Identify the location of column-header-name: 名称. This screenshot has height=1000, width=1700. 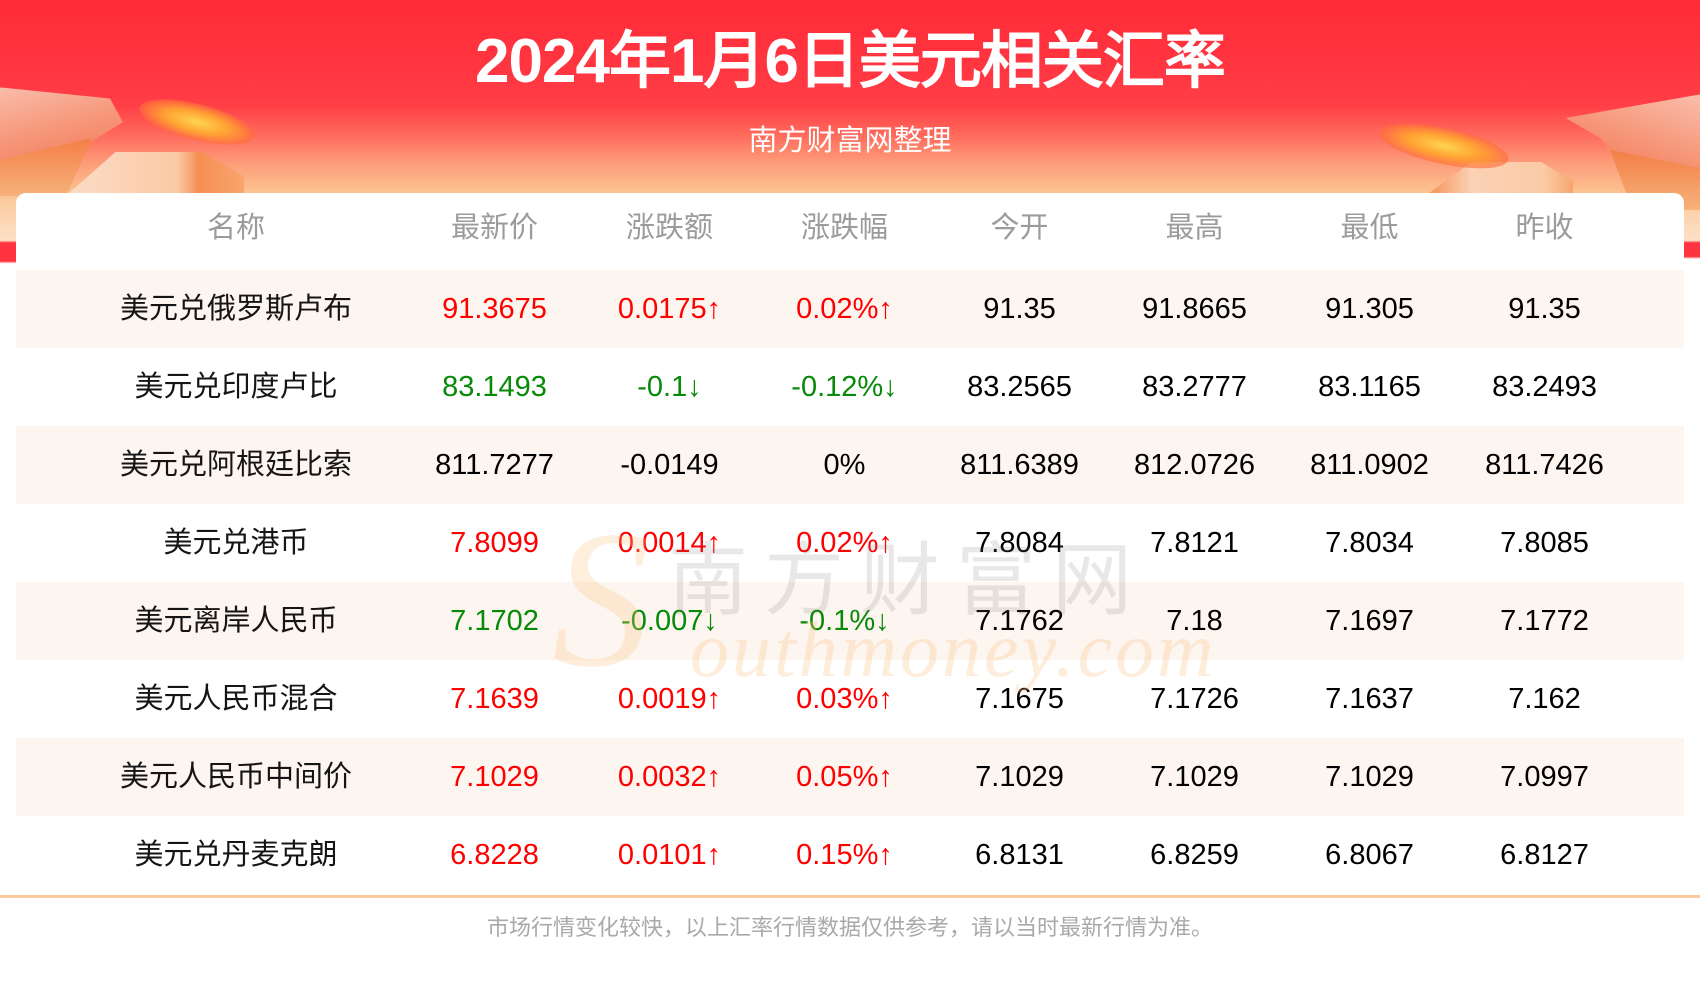
(235, 228).